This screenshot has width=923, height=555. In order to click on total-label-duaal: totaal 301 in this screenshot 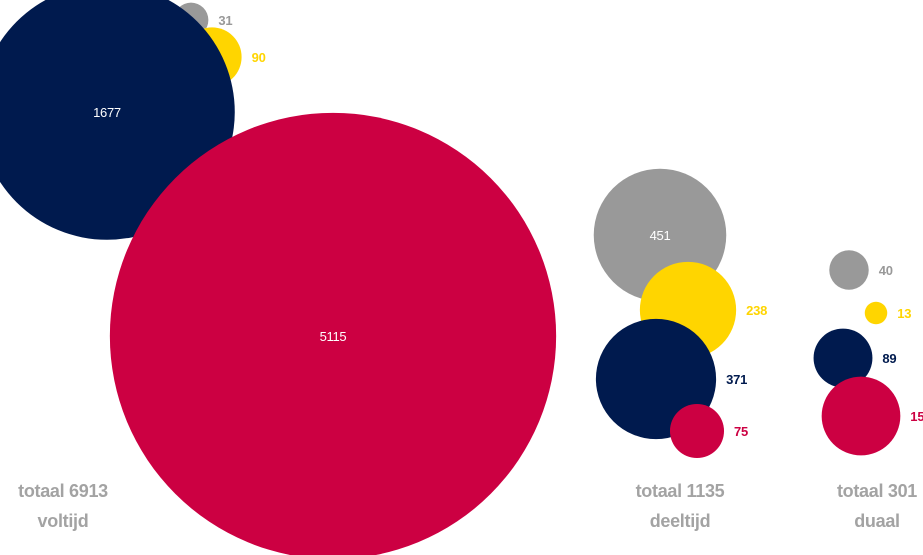, I will do `click(877, 491)`.